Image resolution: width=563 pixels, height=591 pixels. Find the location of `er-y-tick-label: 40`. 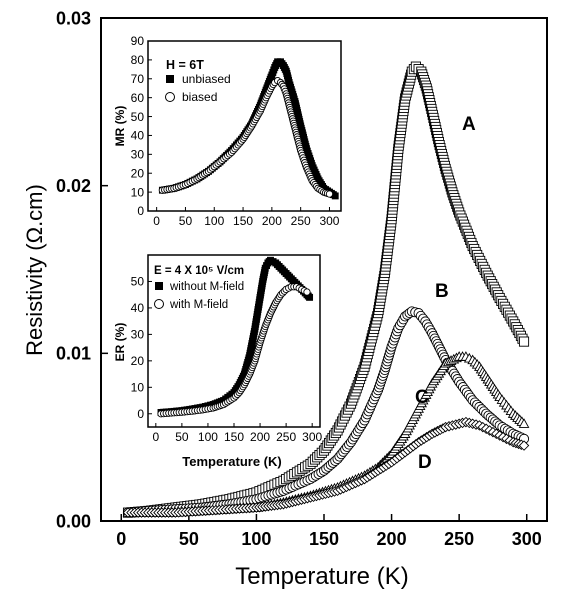

er-y-tick-label: 40 is located at coordinates (138, 308).